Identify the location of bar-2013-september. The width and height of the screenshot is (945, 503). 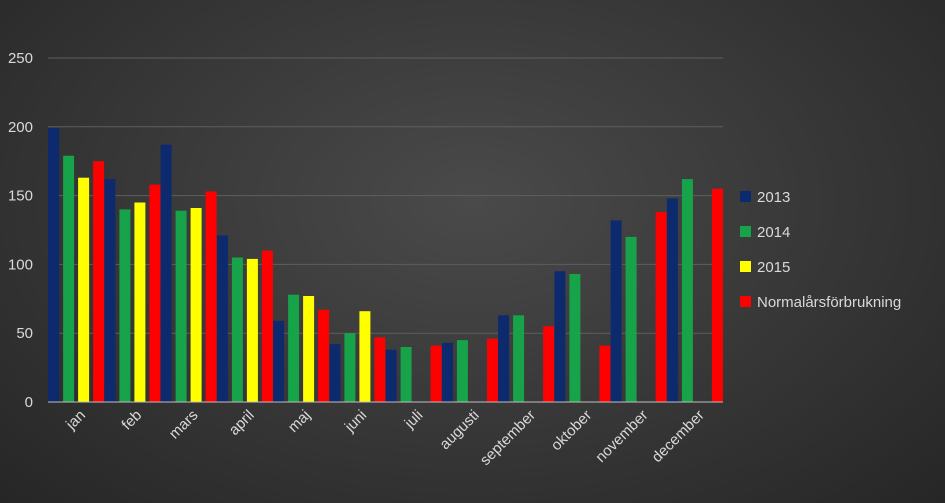
(504, 358).